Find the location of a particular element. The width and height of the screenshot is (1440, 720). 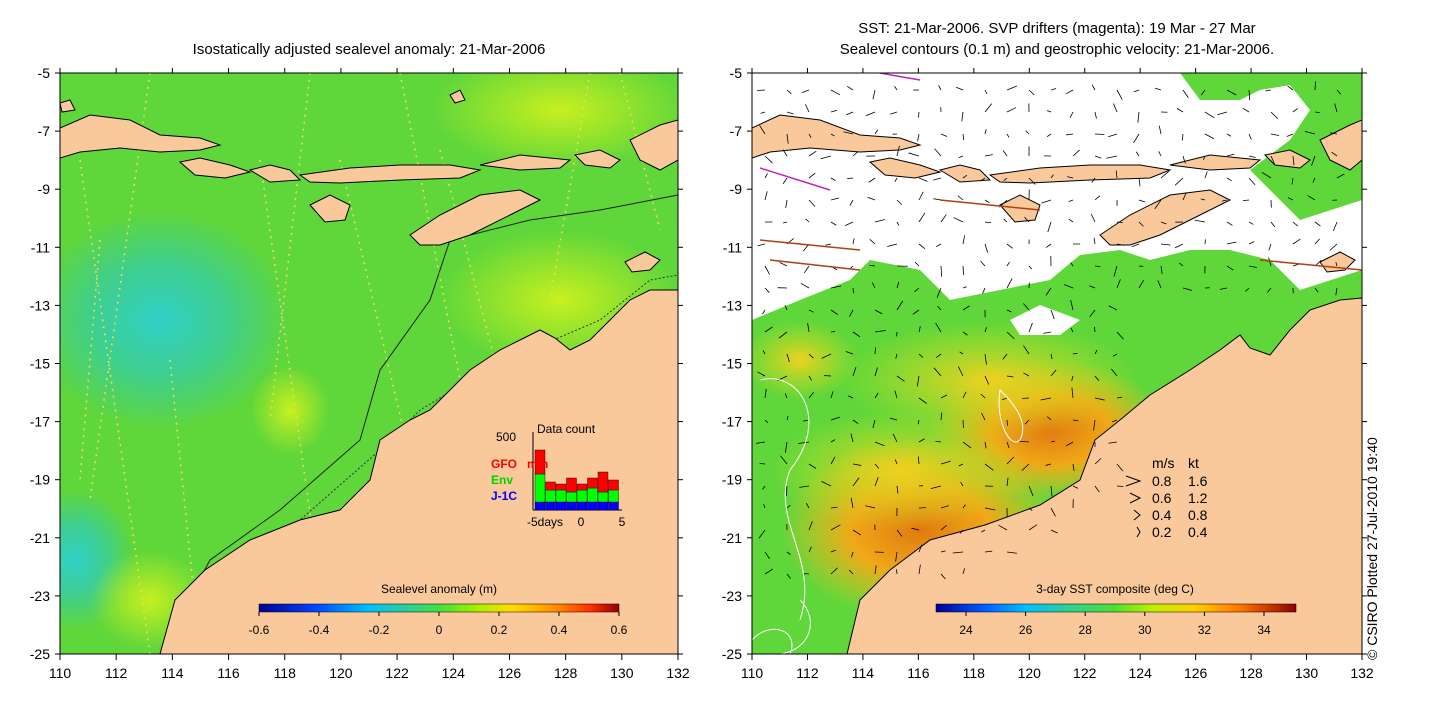

right-lat-tick-label: -7 is located at coordinates (736, 131).